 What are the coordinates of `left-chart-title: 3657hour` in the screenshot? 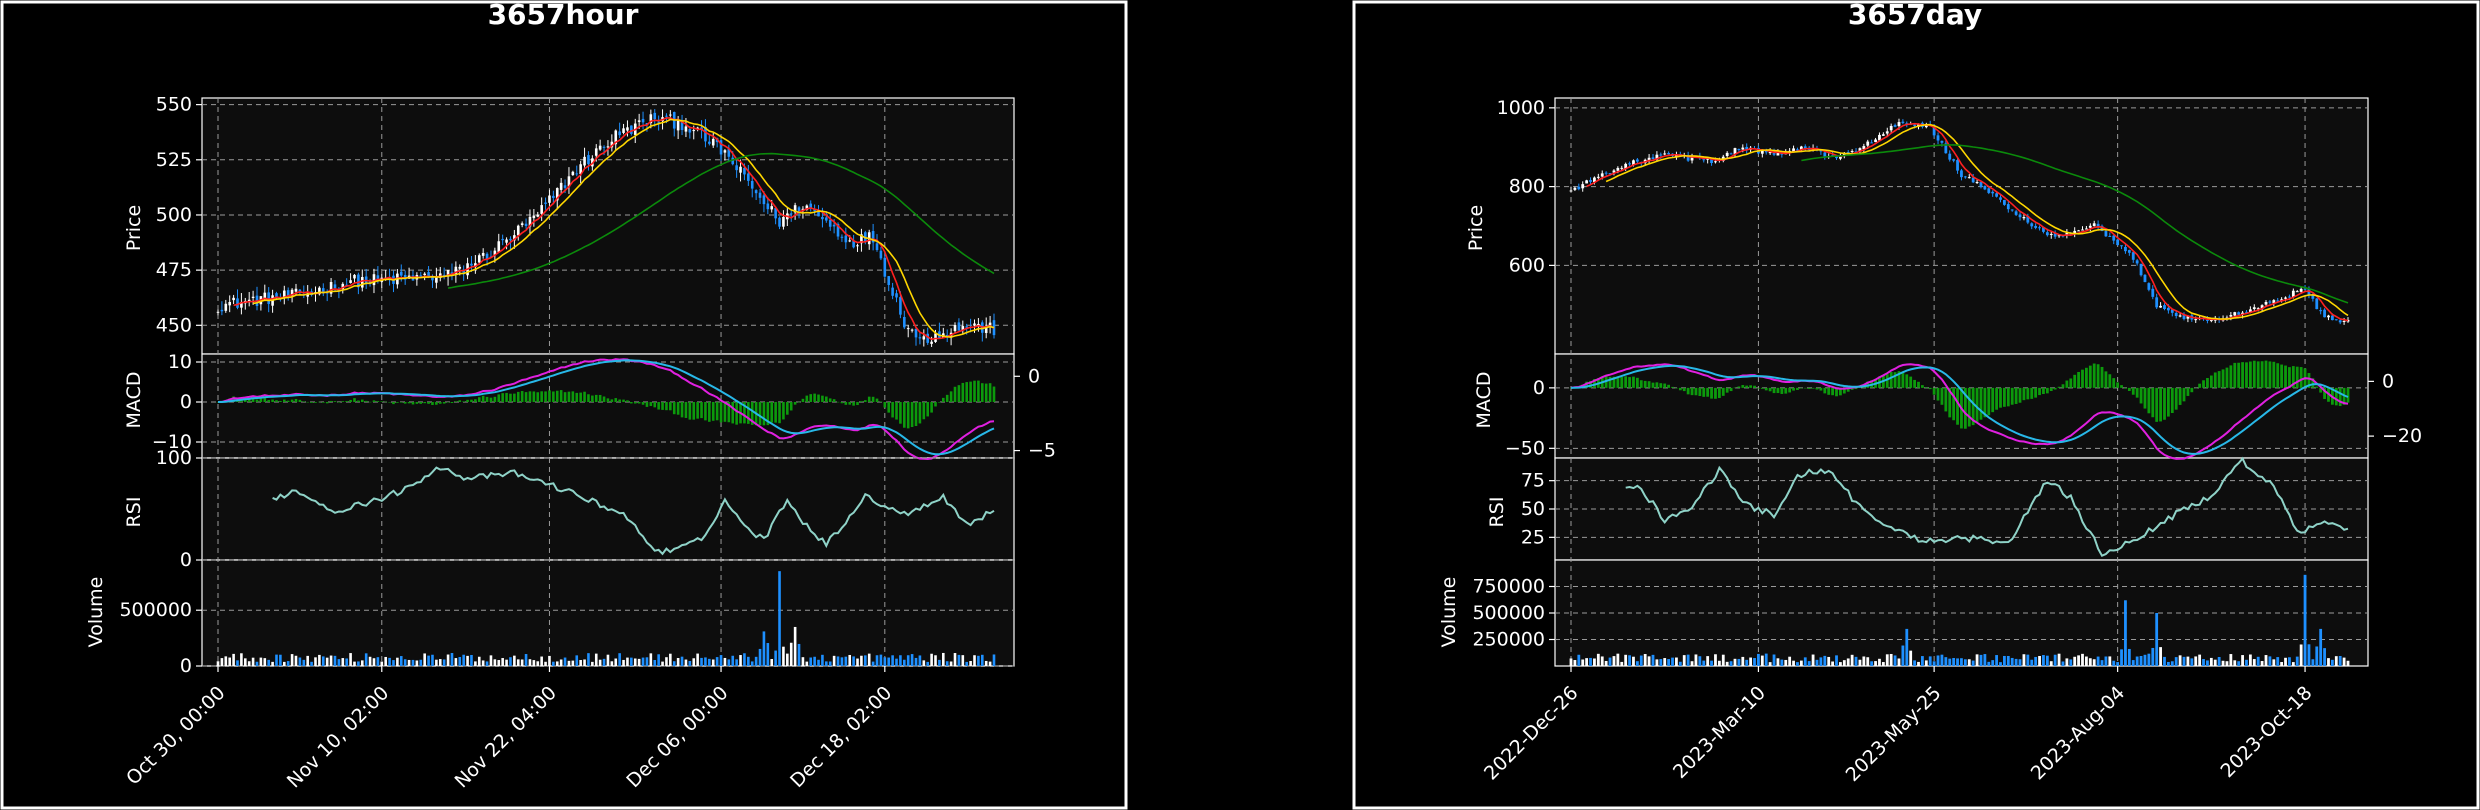 It's located at (563, 15).